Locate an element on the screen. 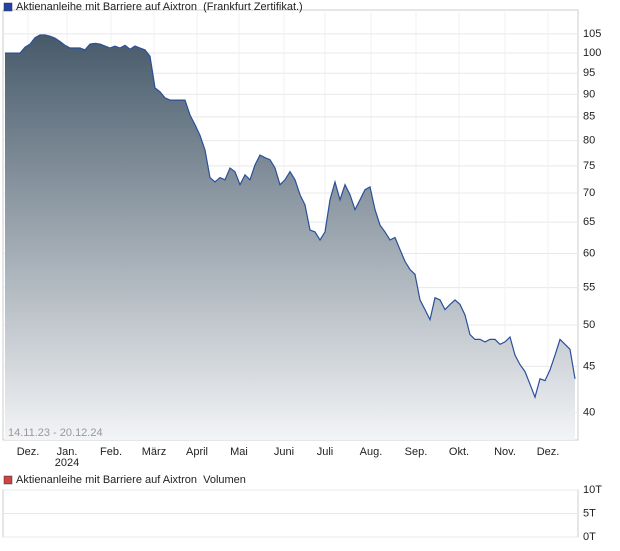 The width and height of the screenshot is (620, 551). y-tick-label: 60 is located at coordinates (589, 253).